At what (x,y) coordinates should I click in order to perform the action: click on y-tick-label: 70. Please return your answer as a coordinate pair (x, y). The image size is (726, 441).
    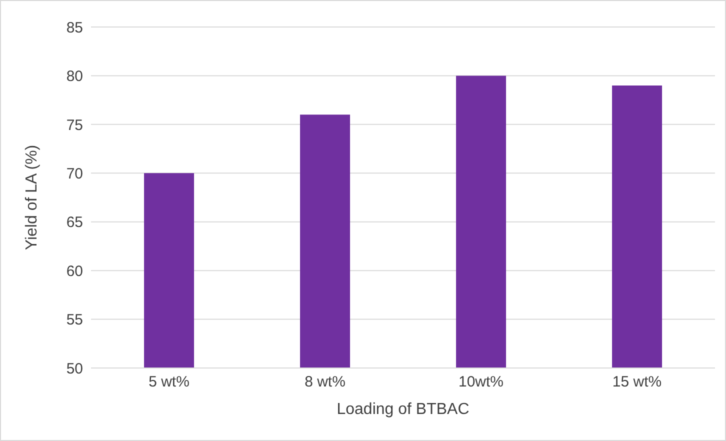
    Looking at the image, I should click on (74, 173).